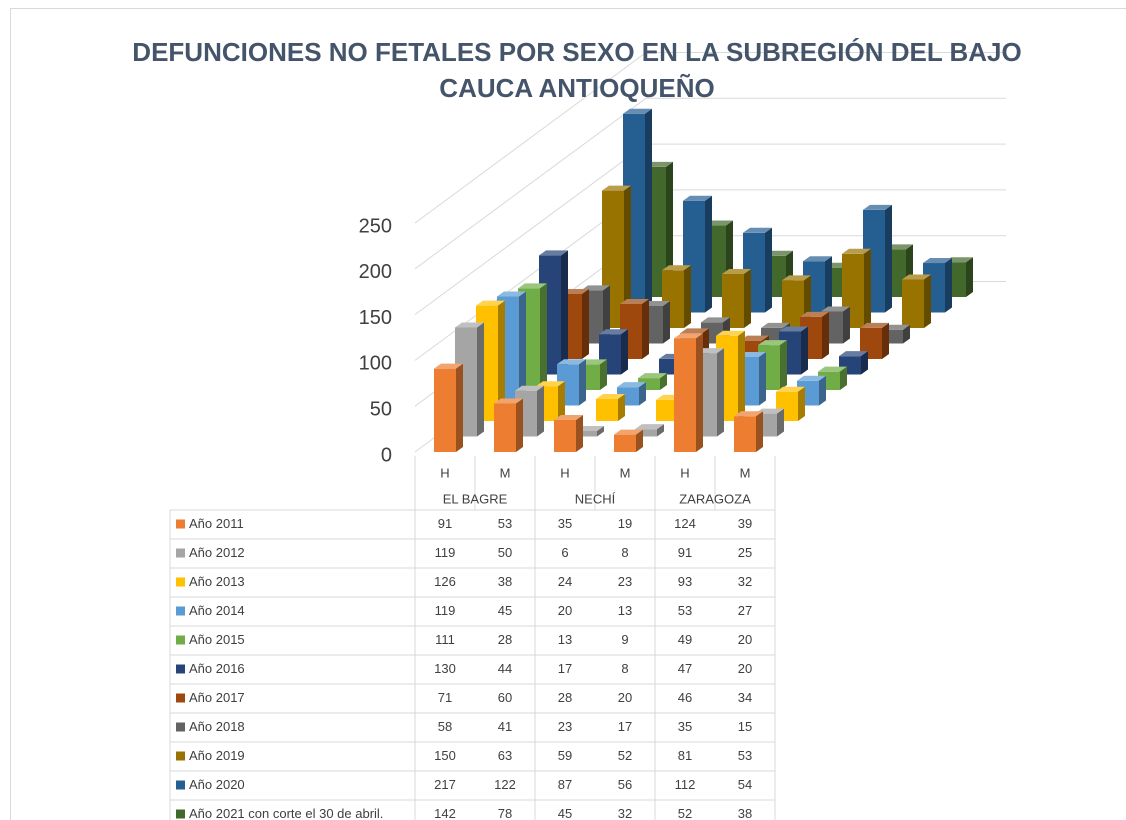  I want to click on table-cell: 87, so click(565, 784).